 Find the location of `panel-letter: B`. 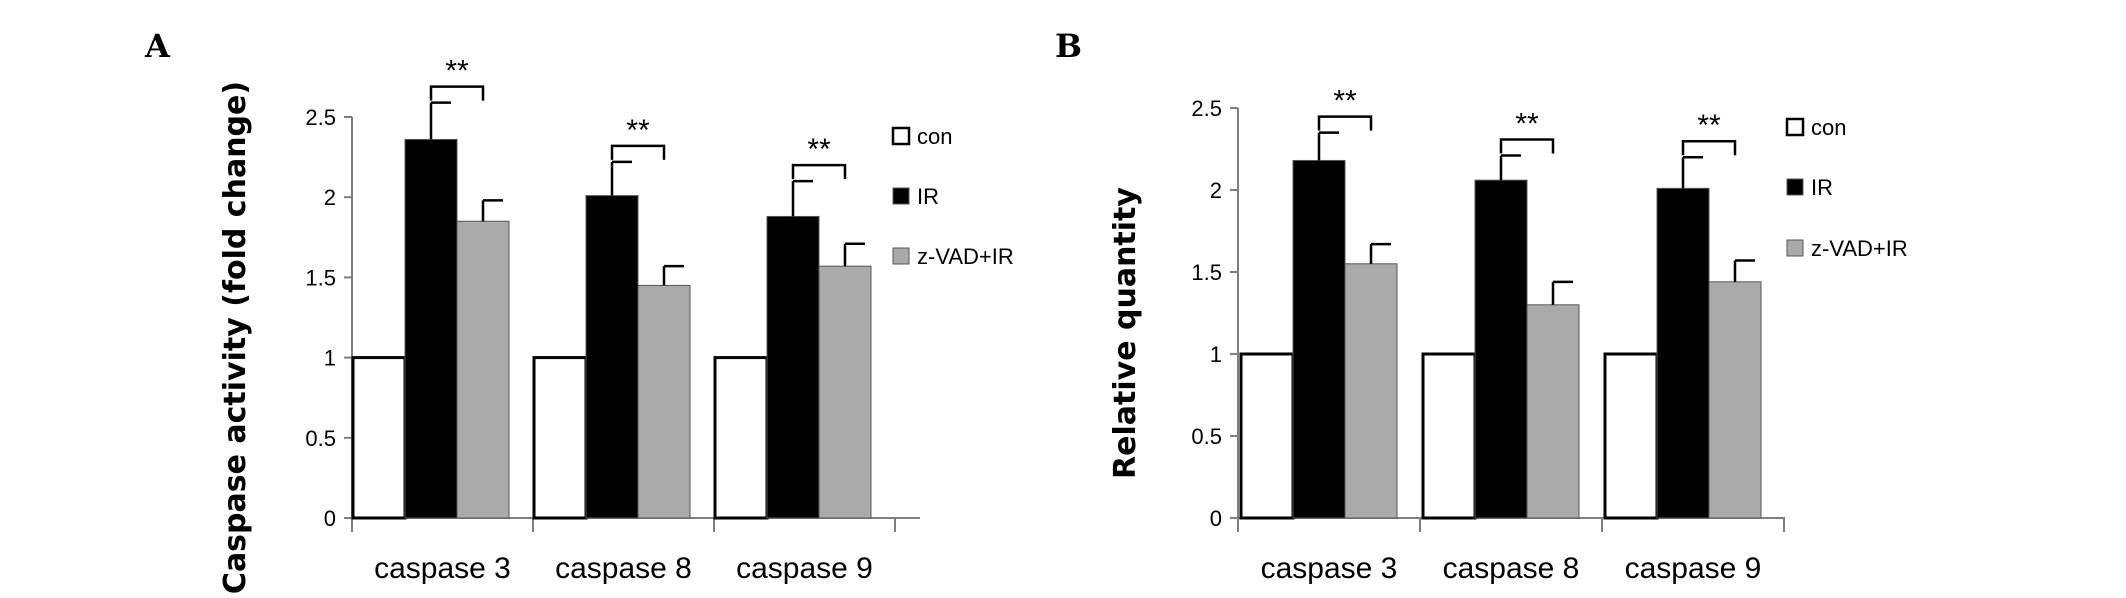

panel-letter: B is located at coordinates (1068, 46).